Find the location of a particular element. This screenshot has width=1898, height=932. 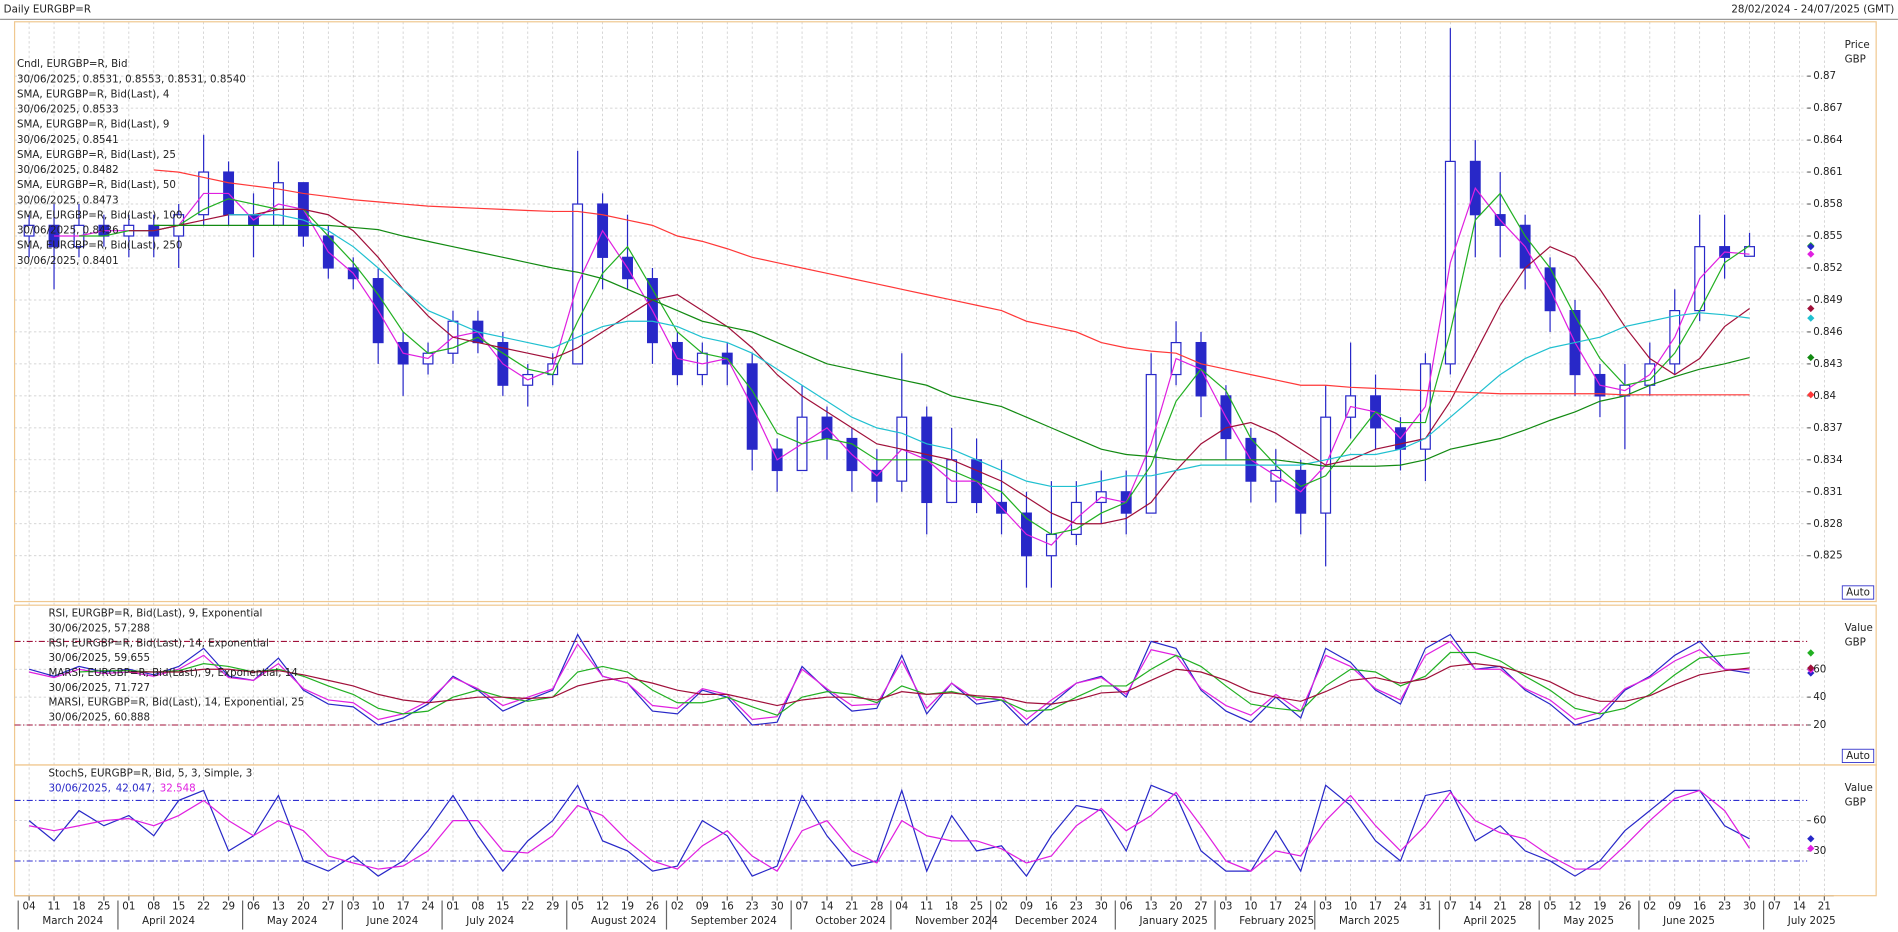

legend-name: SMA, EURGBP=R, Bid(Last), 100 is located at coordinates (99, 215).